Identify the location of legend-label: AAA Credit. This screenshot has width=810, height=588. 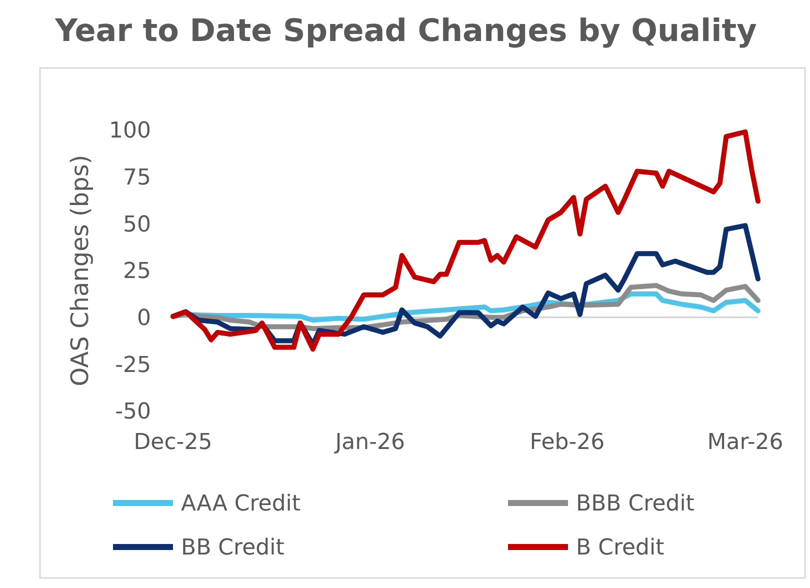
(241, 504).